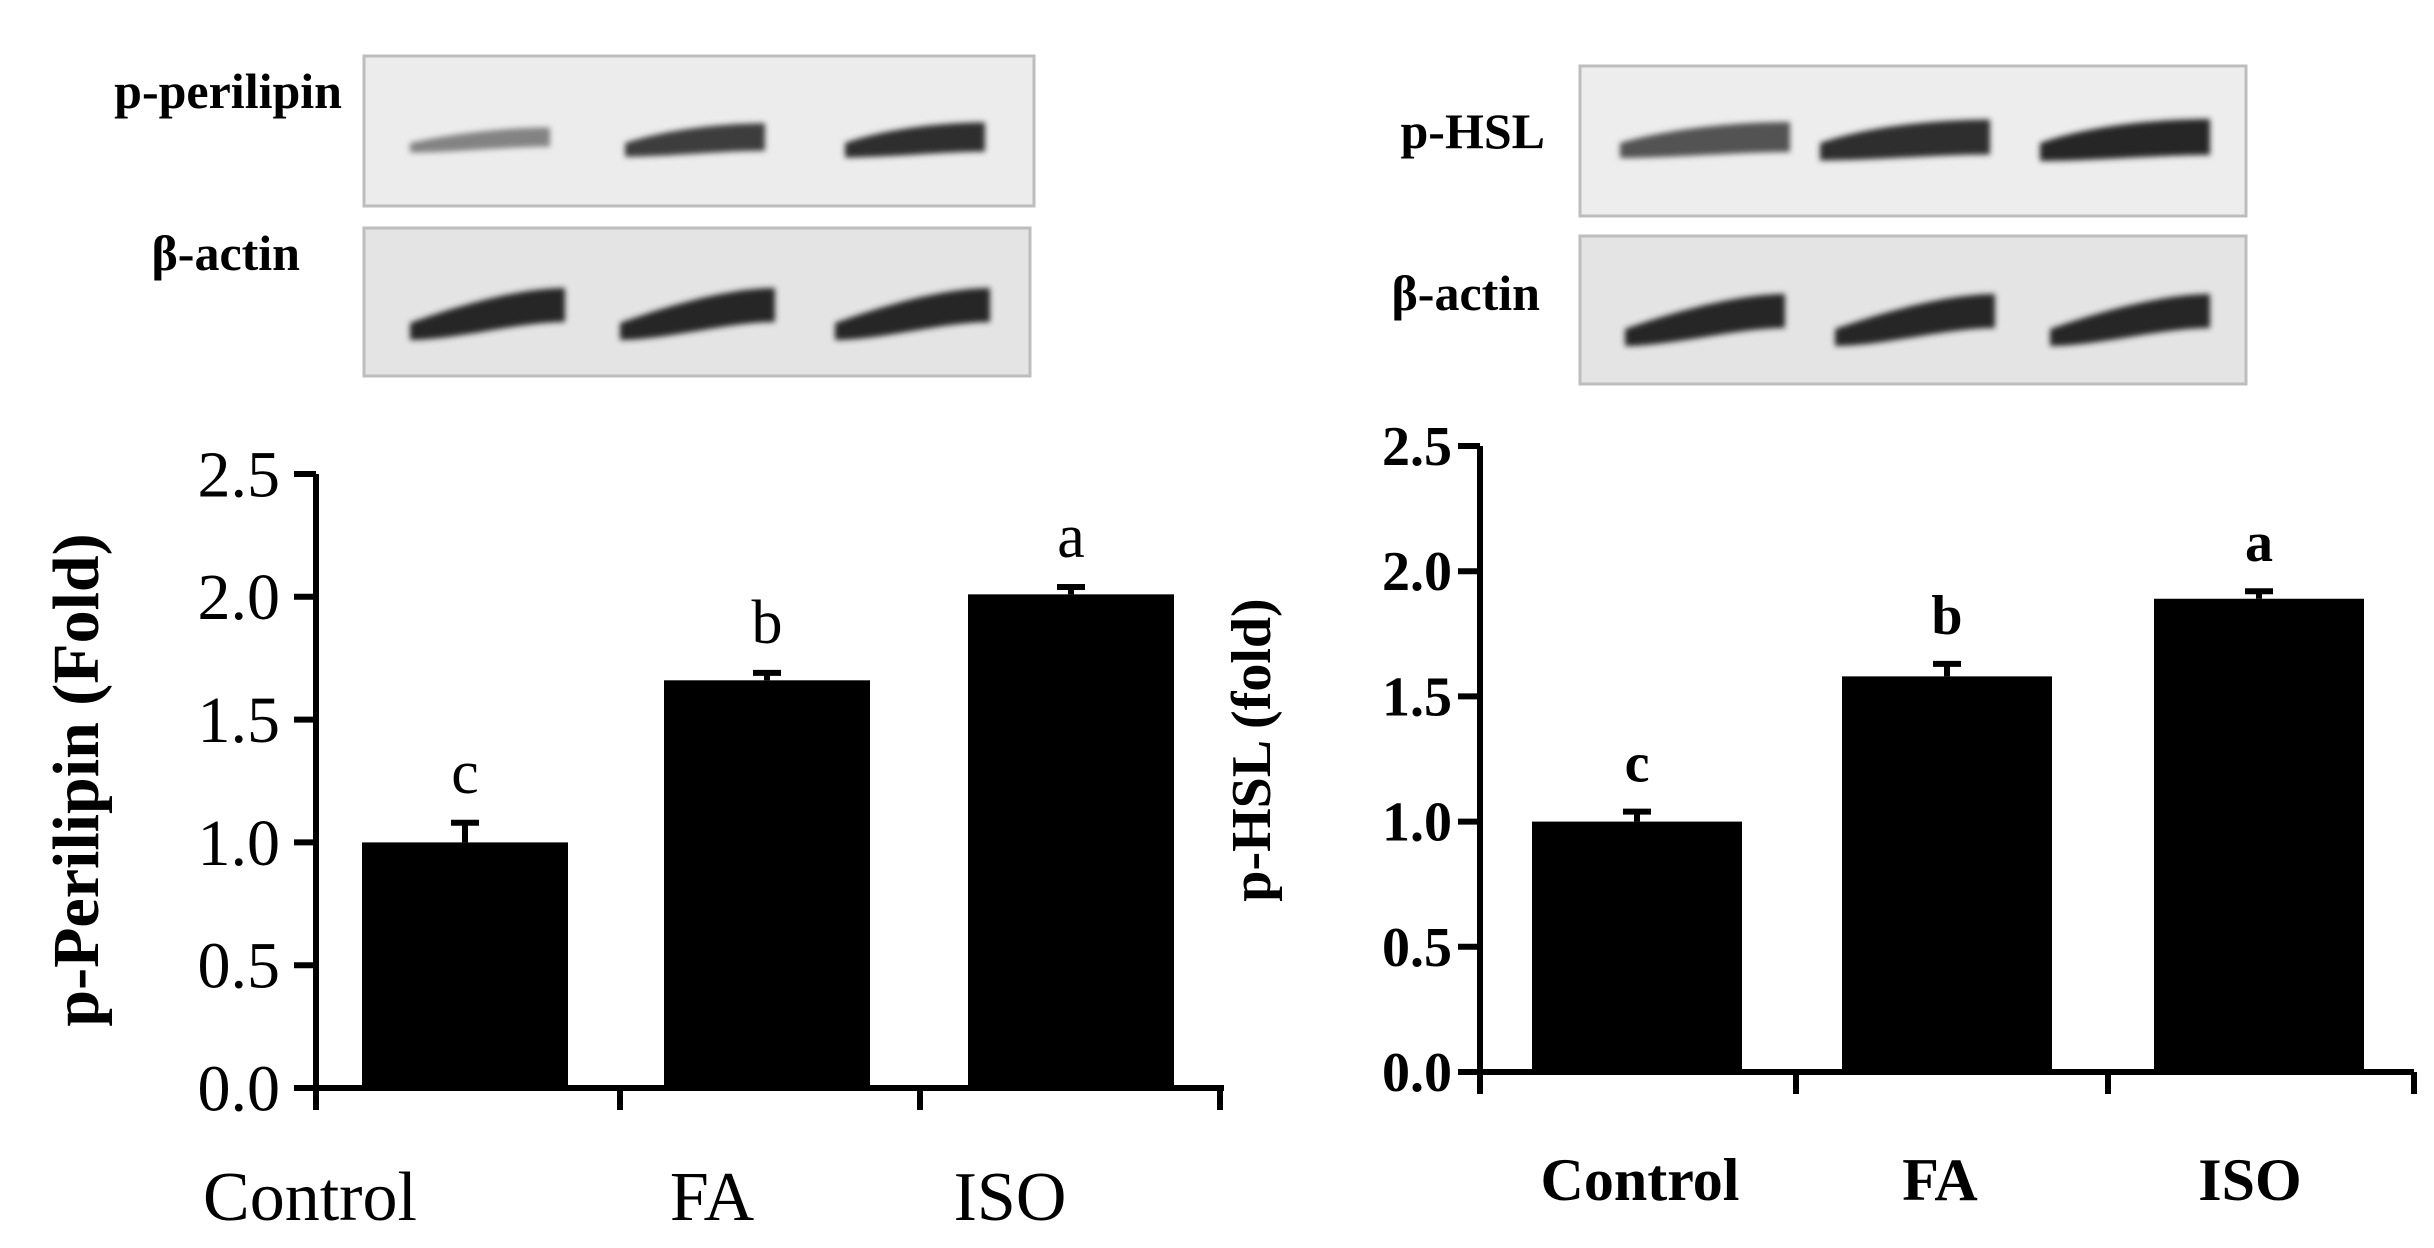 The height and width of the screenshot is (1248, 2434). Describe the element at coordinates (1465, 293) in the screenshot. I see `blot-label-beta-actin-right: β-actin` at that location.